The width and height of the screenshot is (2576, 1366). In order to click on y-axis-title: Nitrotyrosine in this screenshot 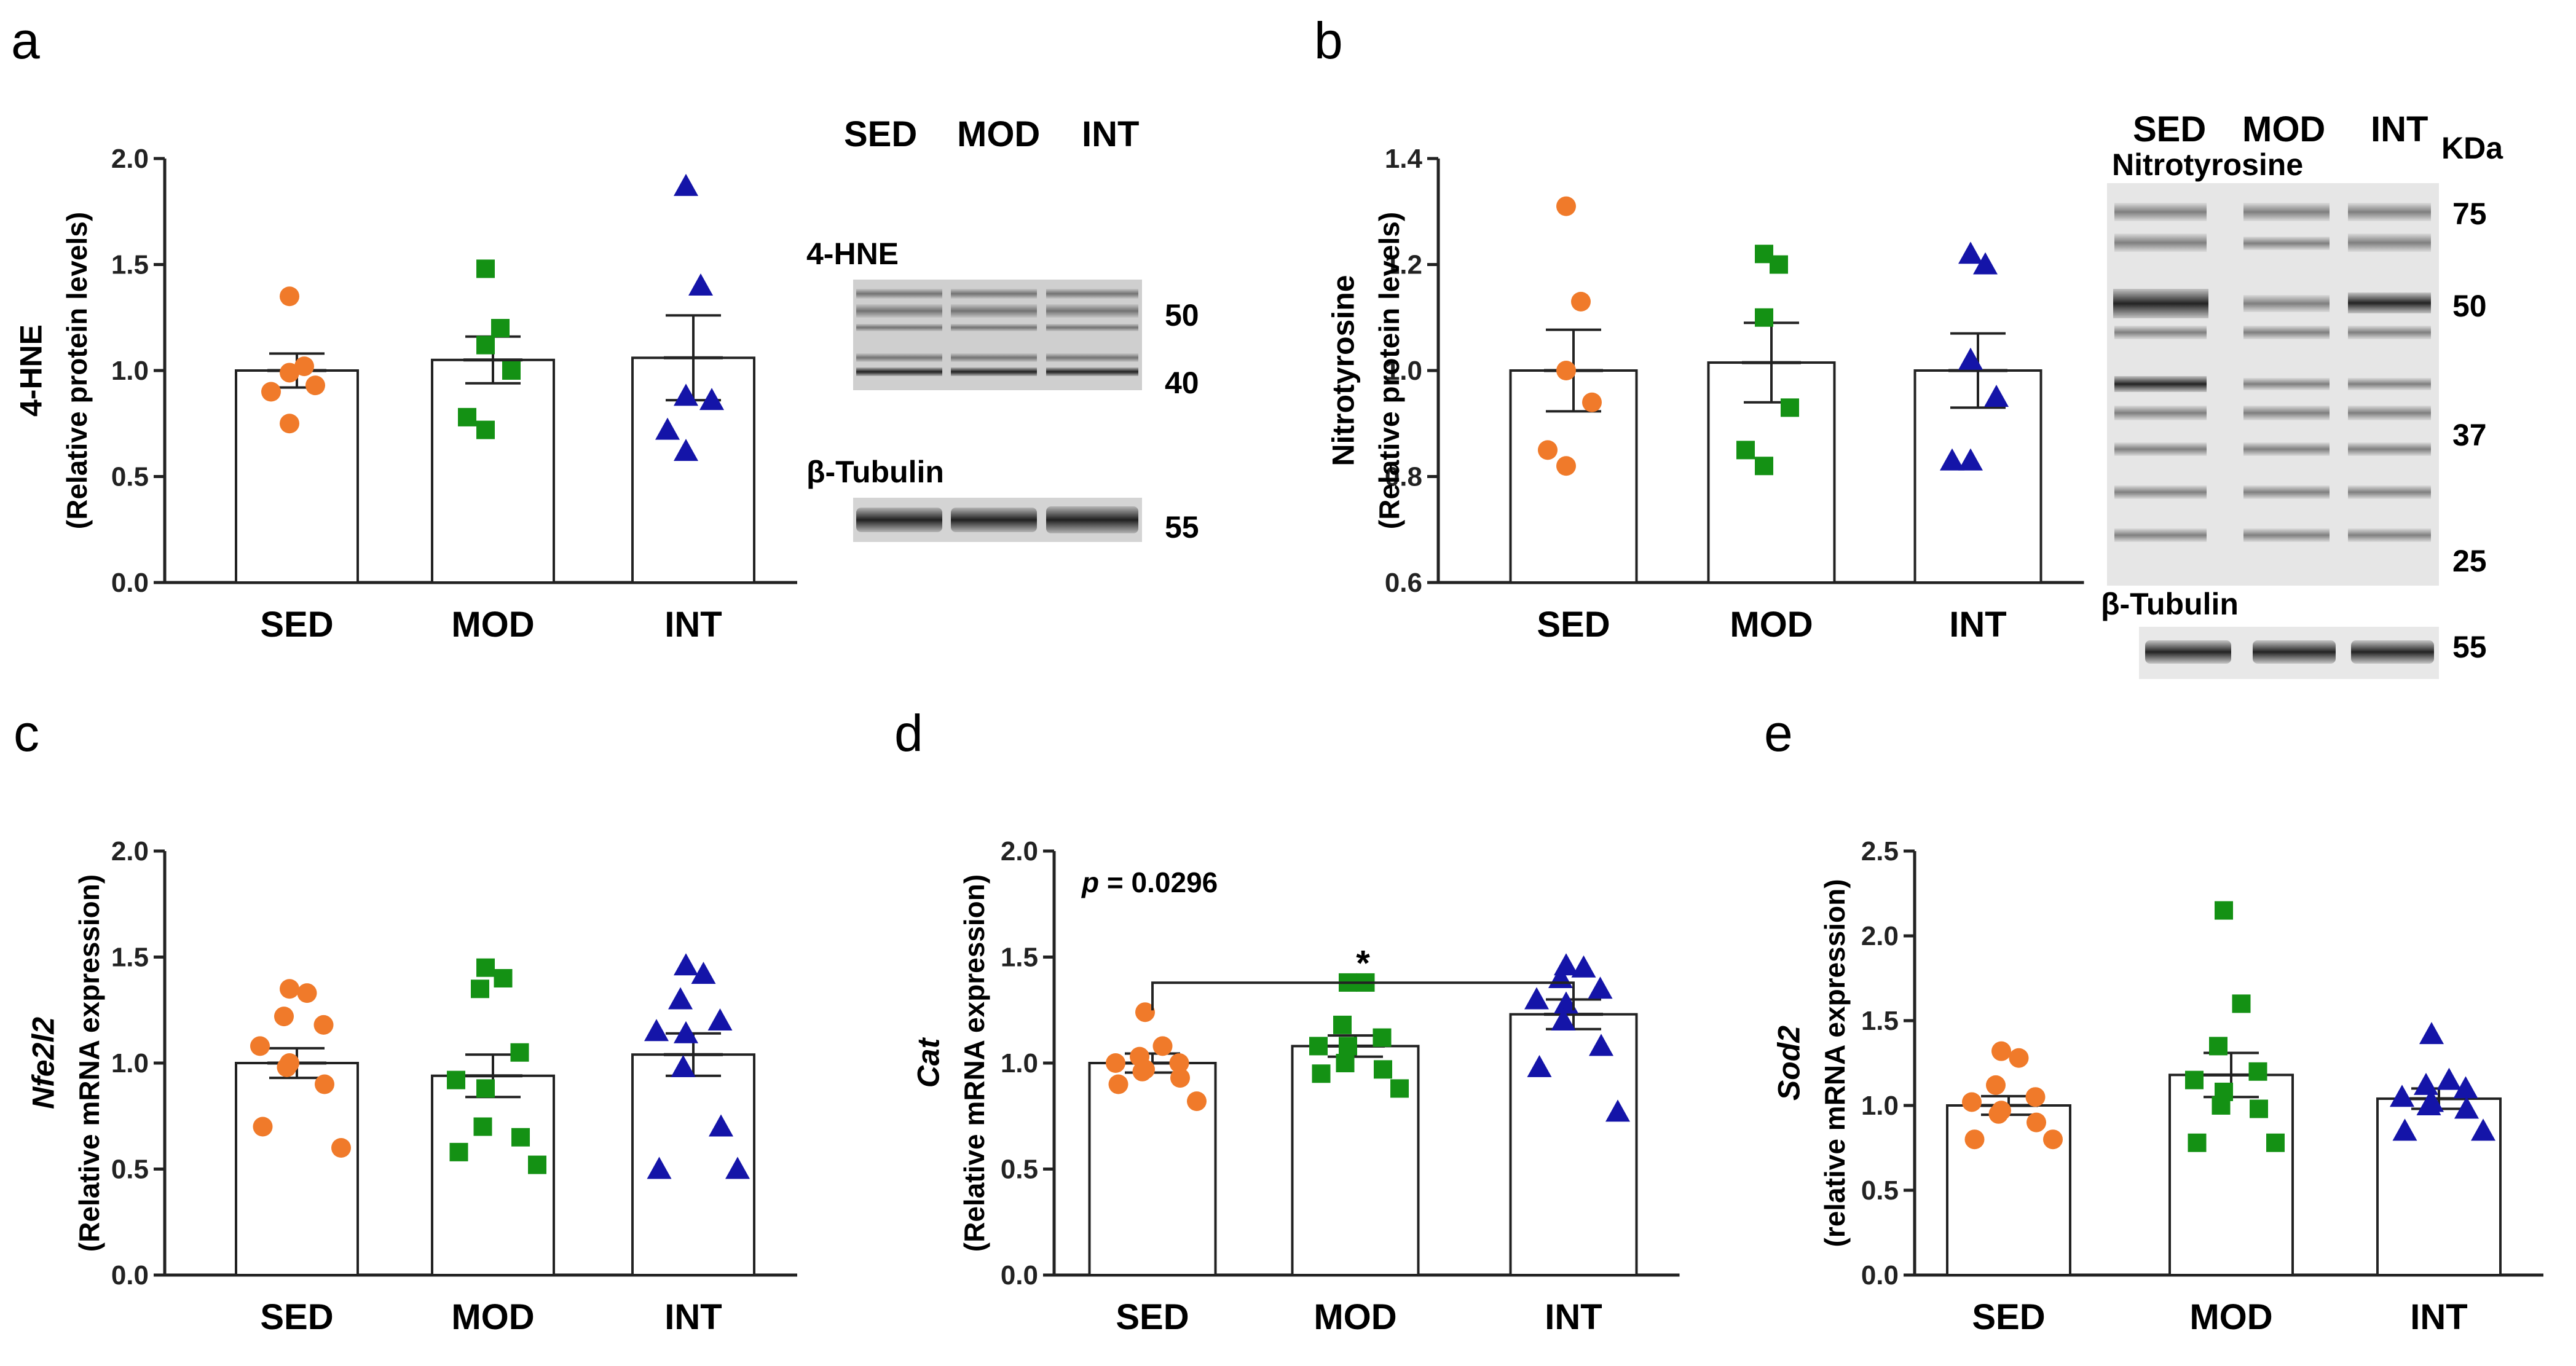, I will do `click(1344, 371)`.